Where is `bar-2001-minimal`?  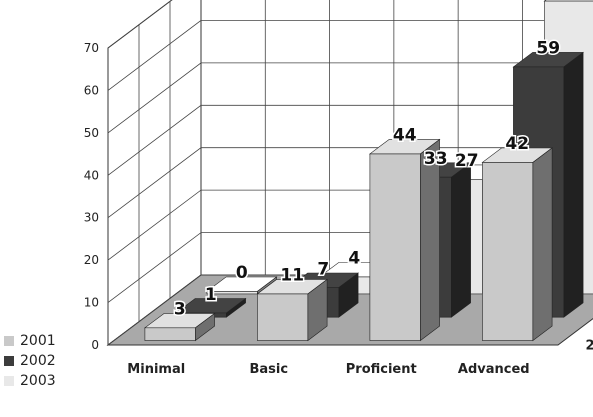
bar-2001-minimal is located at coordinates (179, 327).